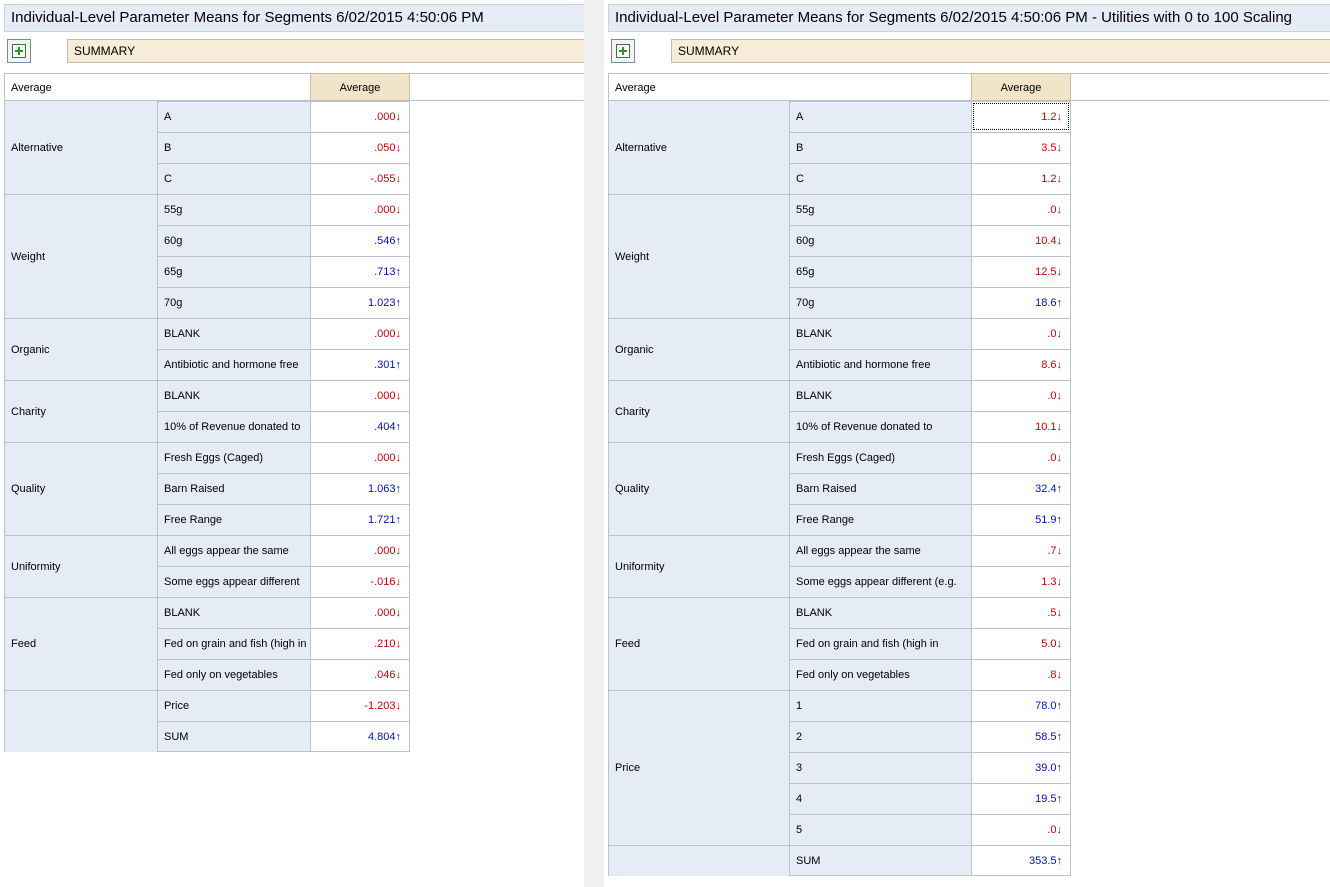 This screenshot has width=1330, height=887. What do you see at coordinates (1049, 179) in the screenshot?
I see `value-text: 1.2` at bounding box center [1049, 179].